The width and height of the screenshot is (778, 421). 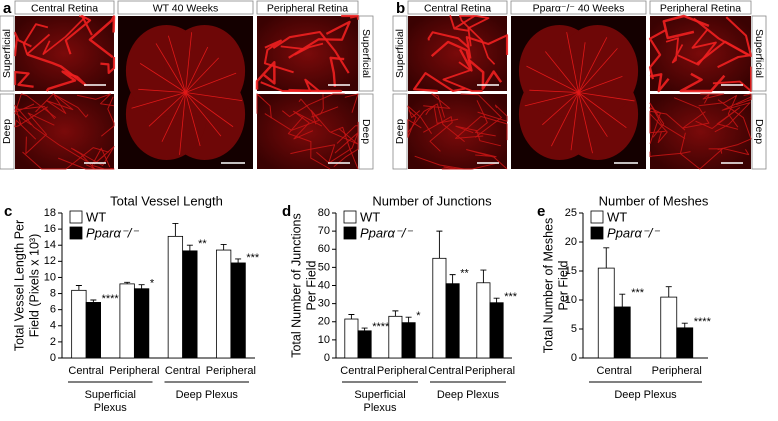 I want to click on significance: *, so click(x=152, y=284).